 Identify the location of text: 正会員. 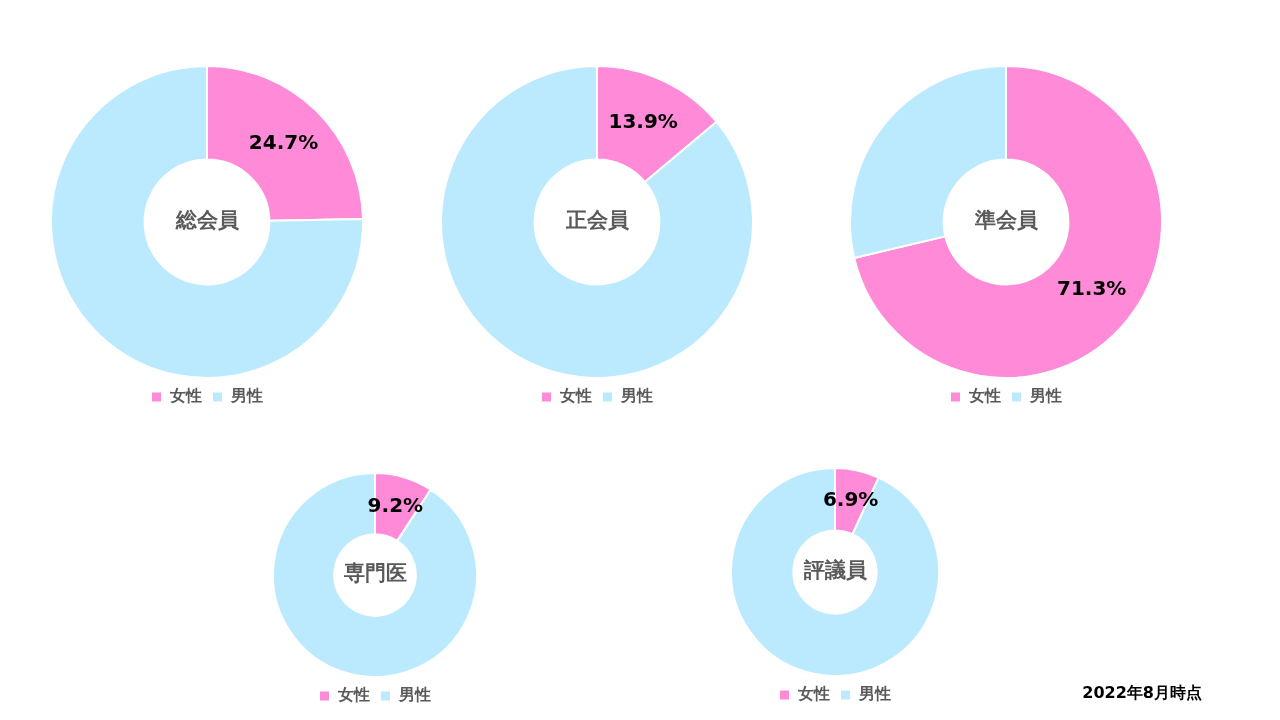
(596, 220).